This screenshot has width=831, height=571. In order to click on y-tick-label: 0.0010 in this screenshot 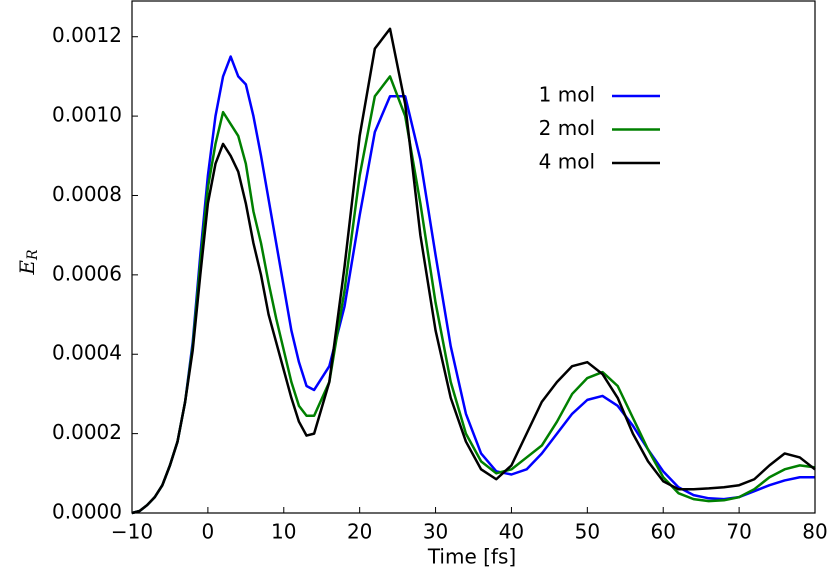, I will do `click(87, 115)`.